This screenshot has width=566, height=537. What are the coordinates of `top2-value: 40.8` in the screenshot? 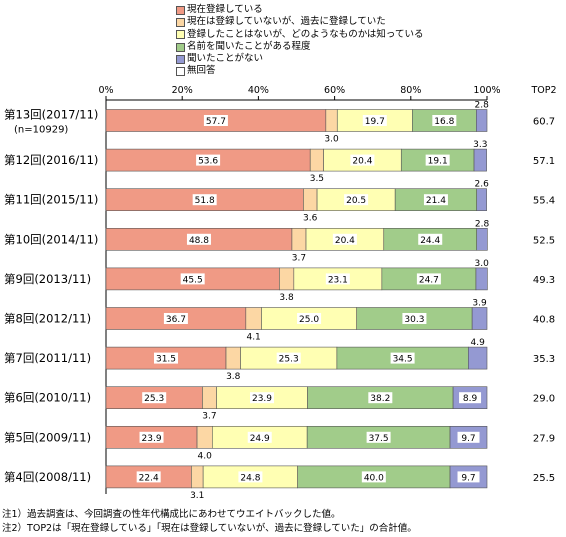 It's located at (544, 320).